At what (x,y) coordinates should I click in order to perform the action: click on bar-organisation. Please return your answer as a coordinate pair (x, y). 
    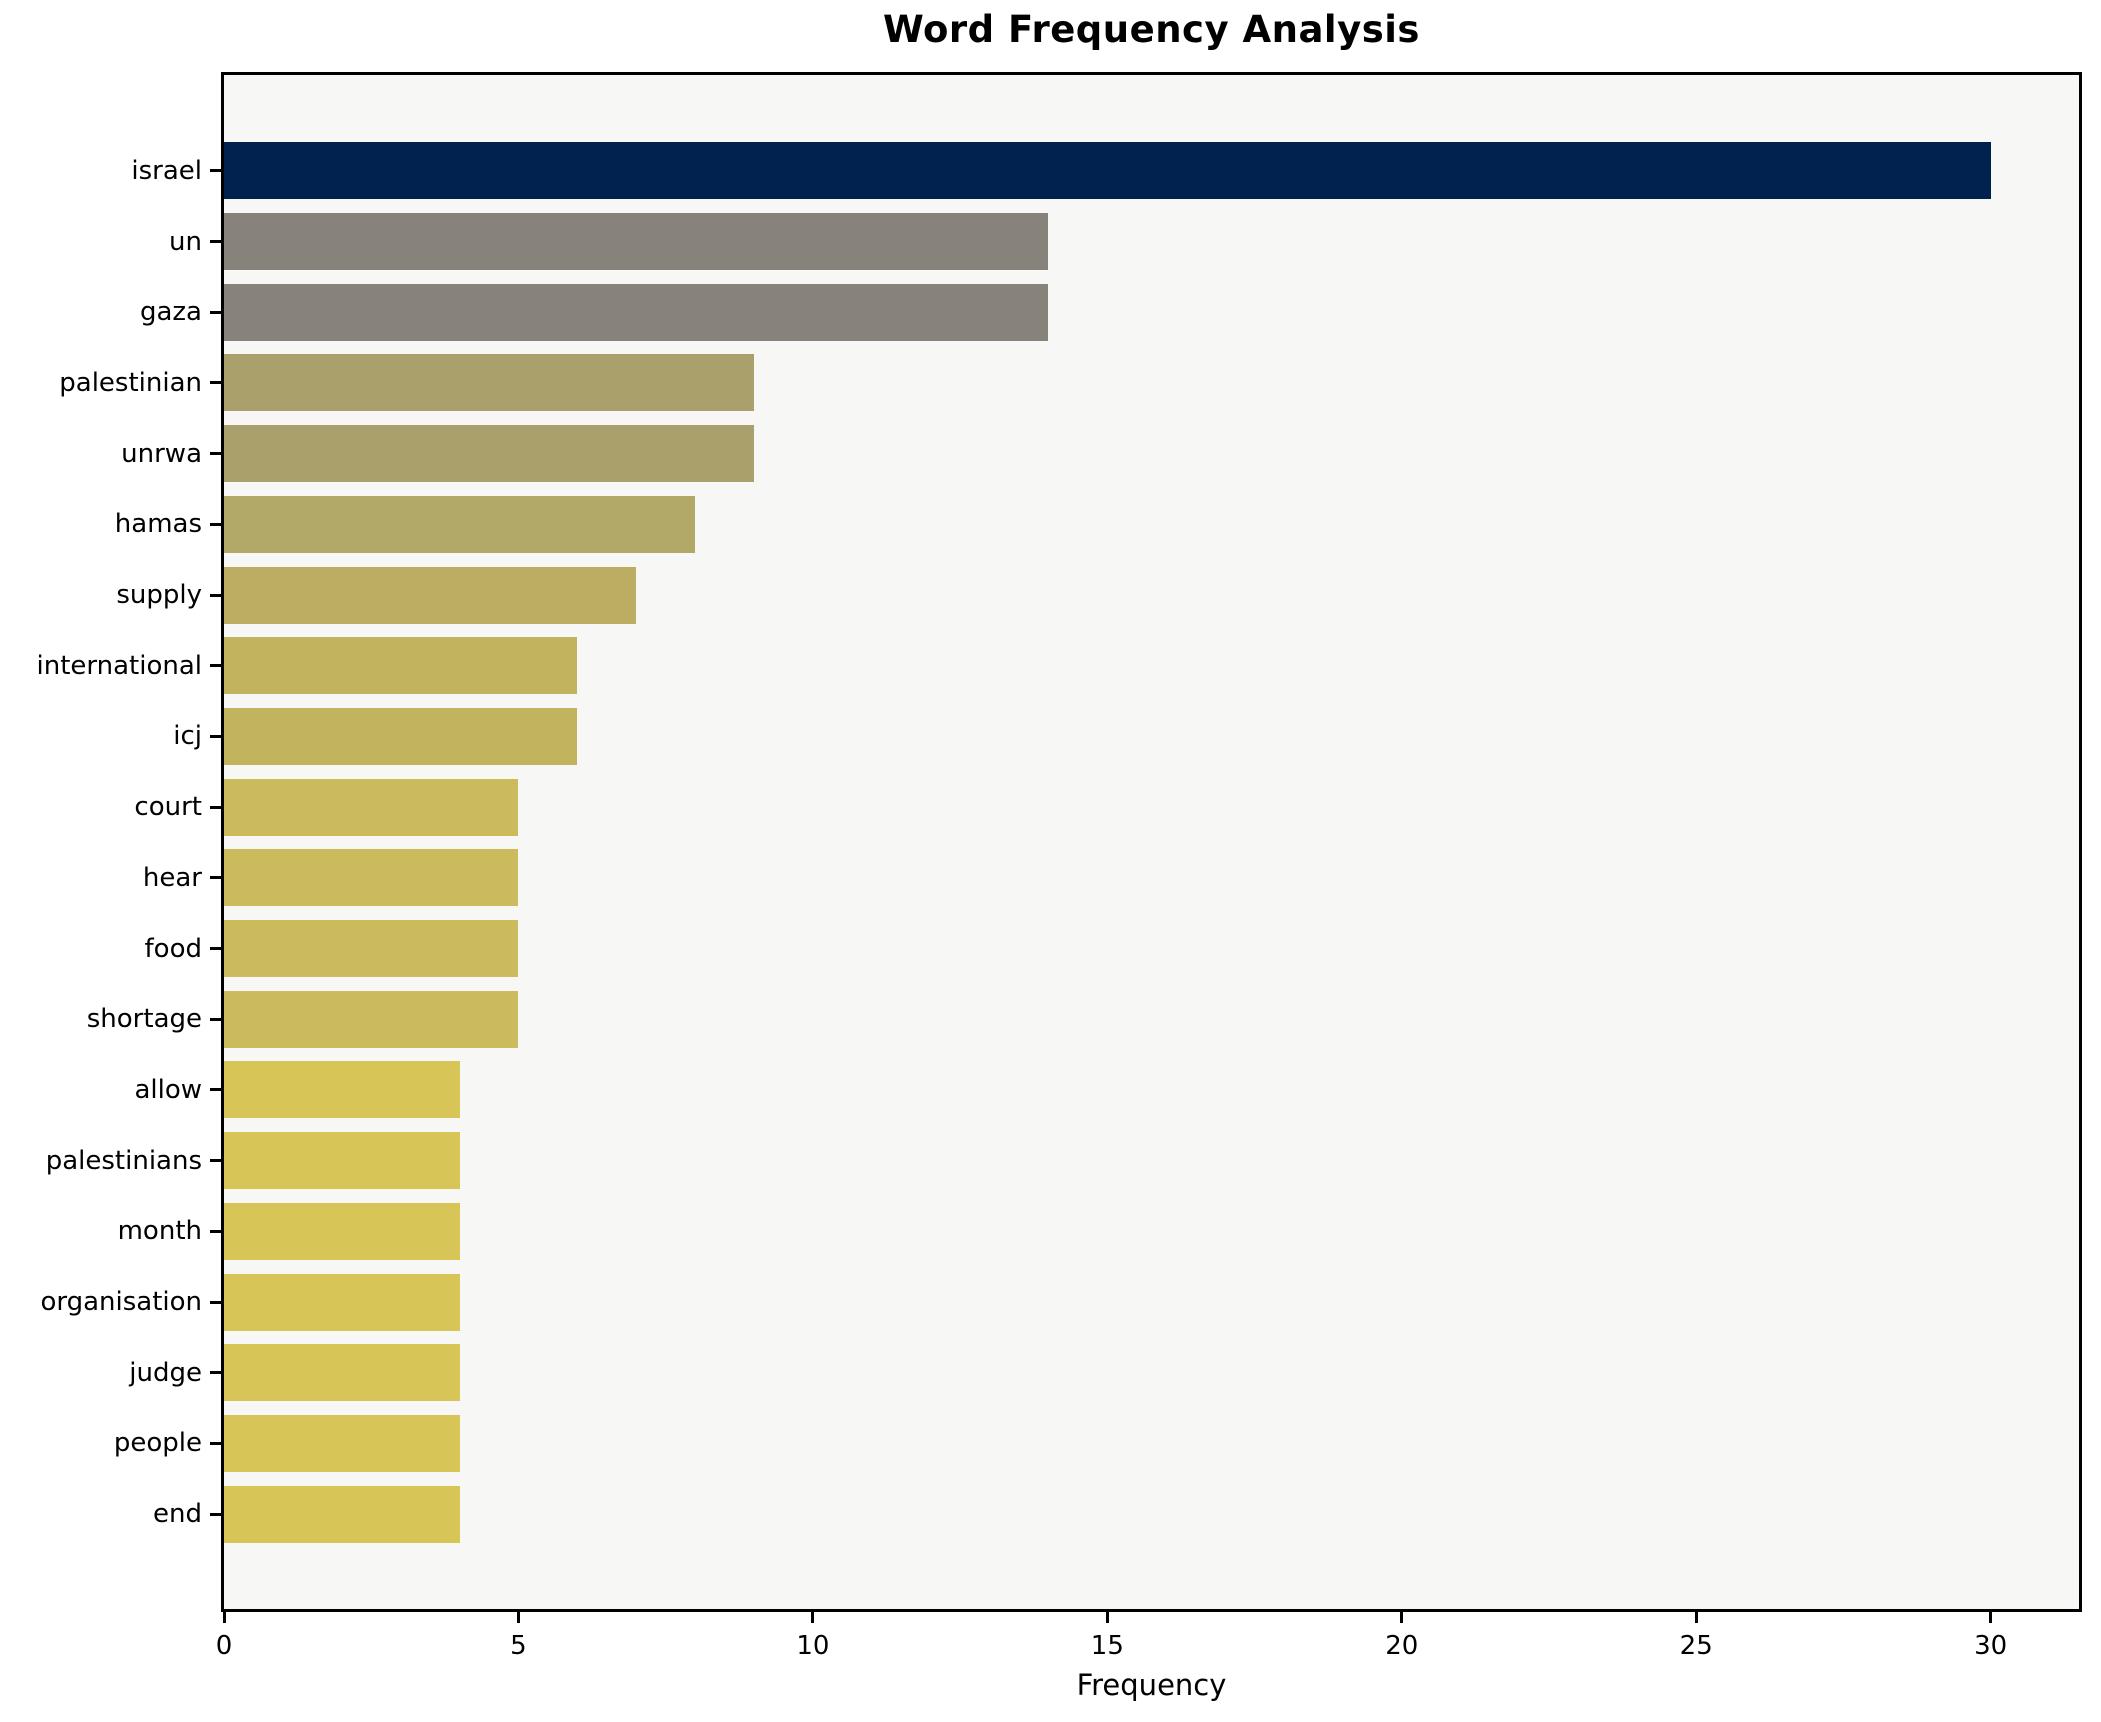
    Looking at the image, I should click on (342, 1302).